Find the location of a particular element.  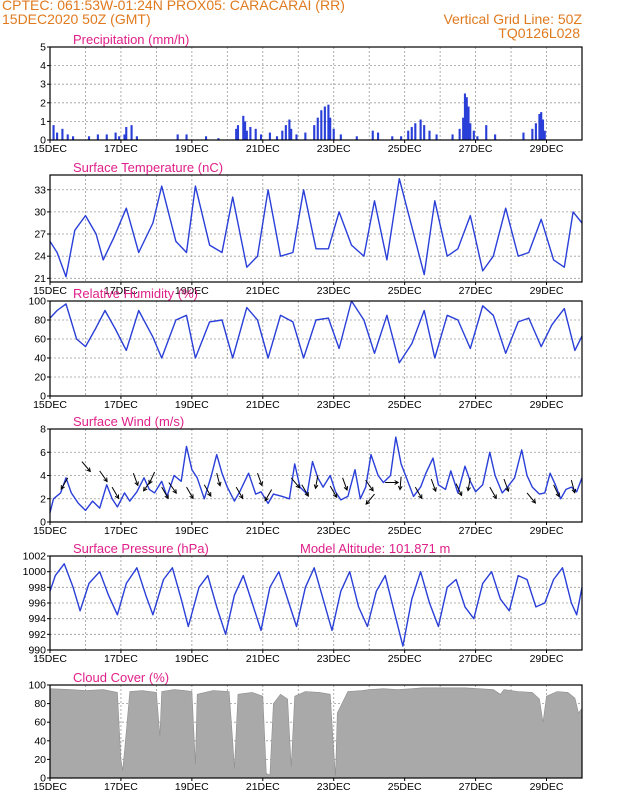

rh-series-line is located at coordinates (316, 332).